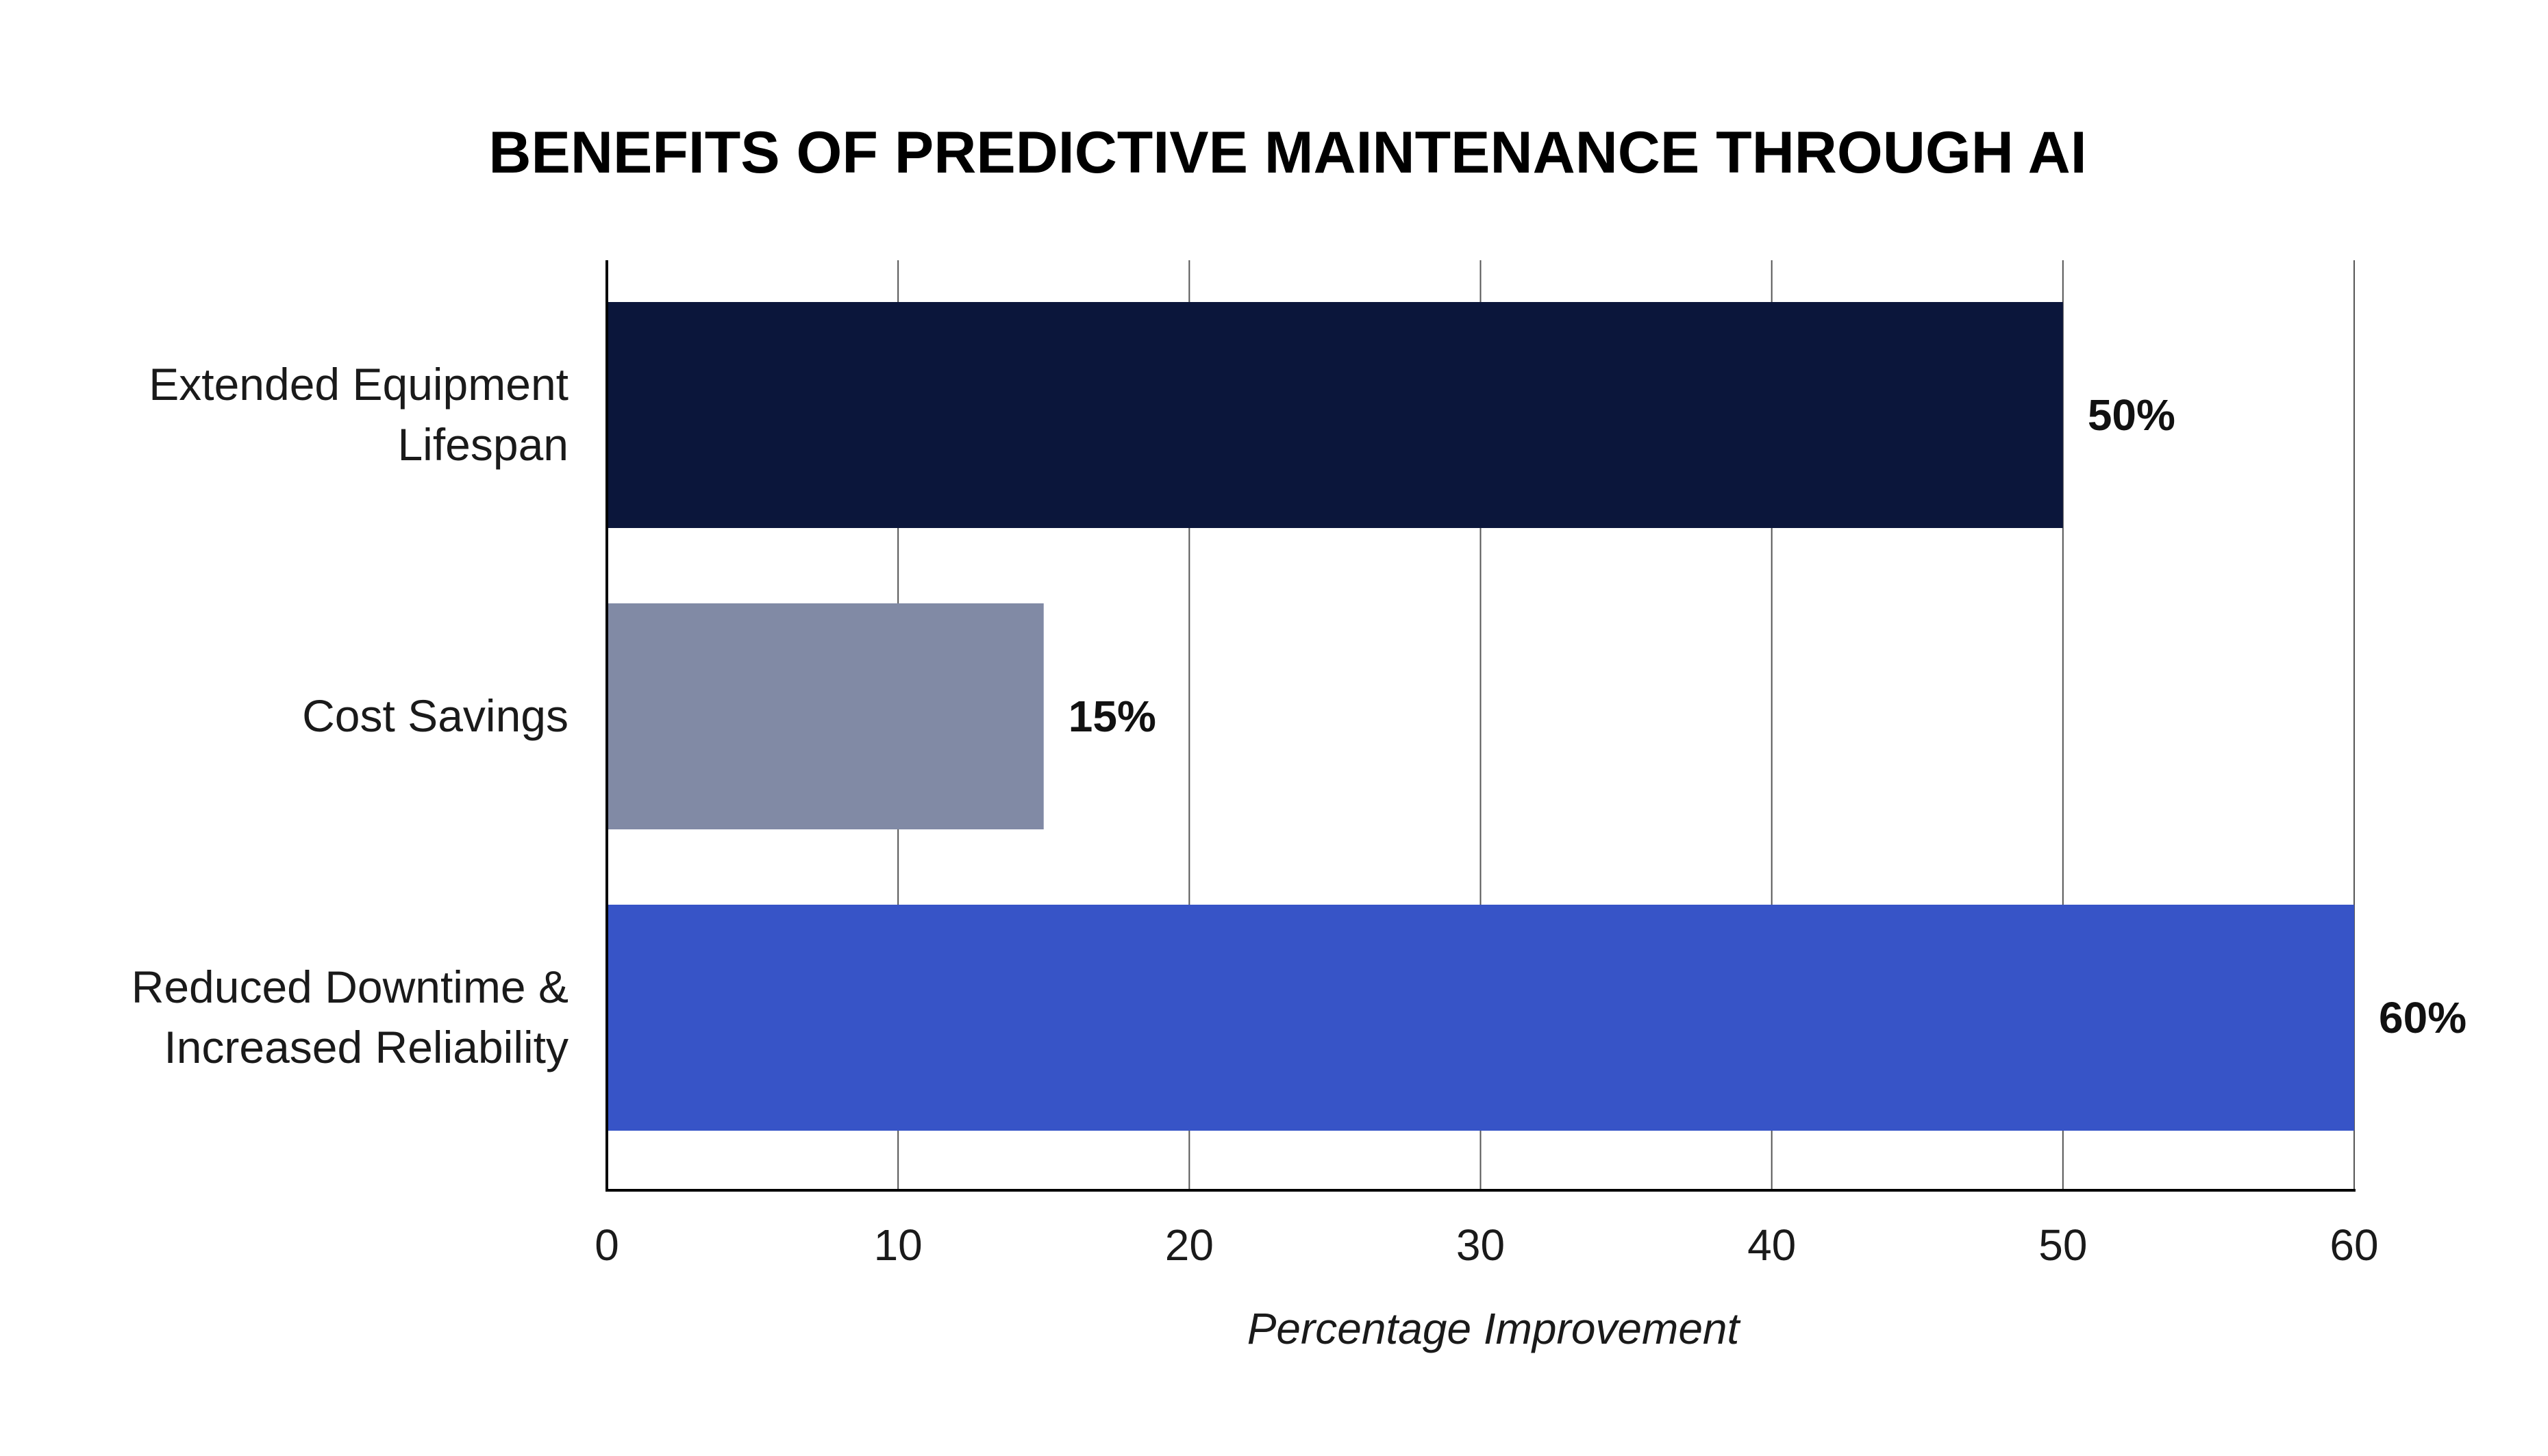 This screenshot has height=1456, width=2548. I want to click on category-label: Extended Equipment, so click(359, 384).